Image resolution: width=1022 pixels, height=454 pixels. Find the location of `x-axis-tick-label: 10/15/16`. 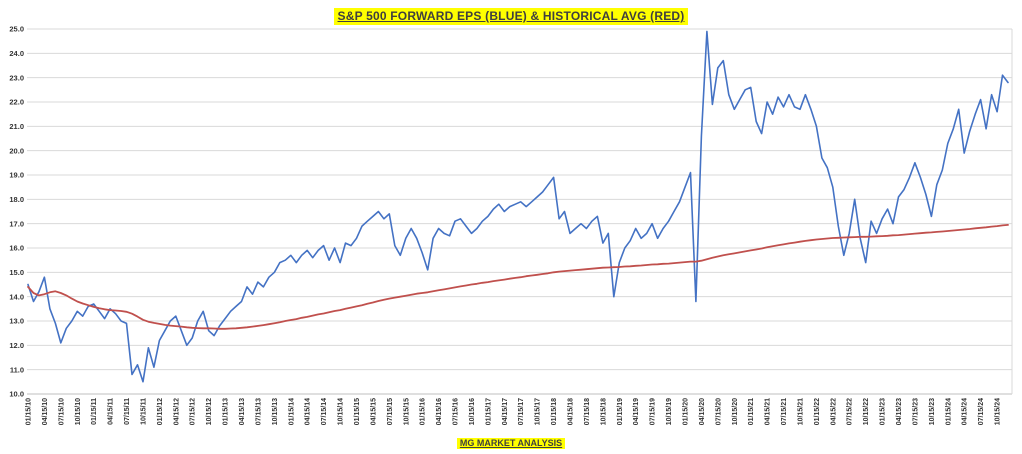

x-axis-tick-label: 10/15/16 is located at coordinates (472, 411).